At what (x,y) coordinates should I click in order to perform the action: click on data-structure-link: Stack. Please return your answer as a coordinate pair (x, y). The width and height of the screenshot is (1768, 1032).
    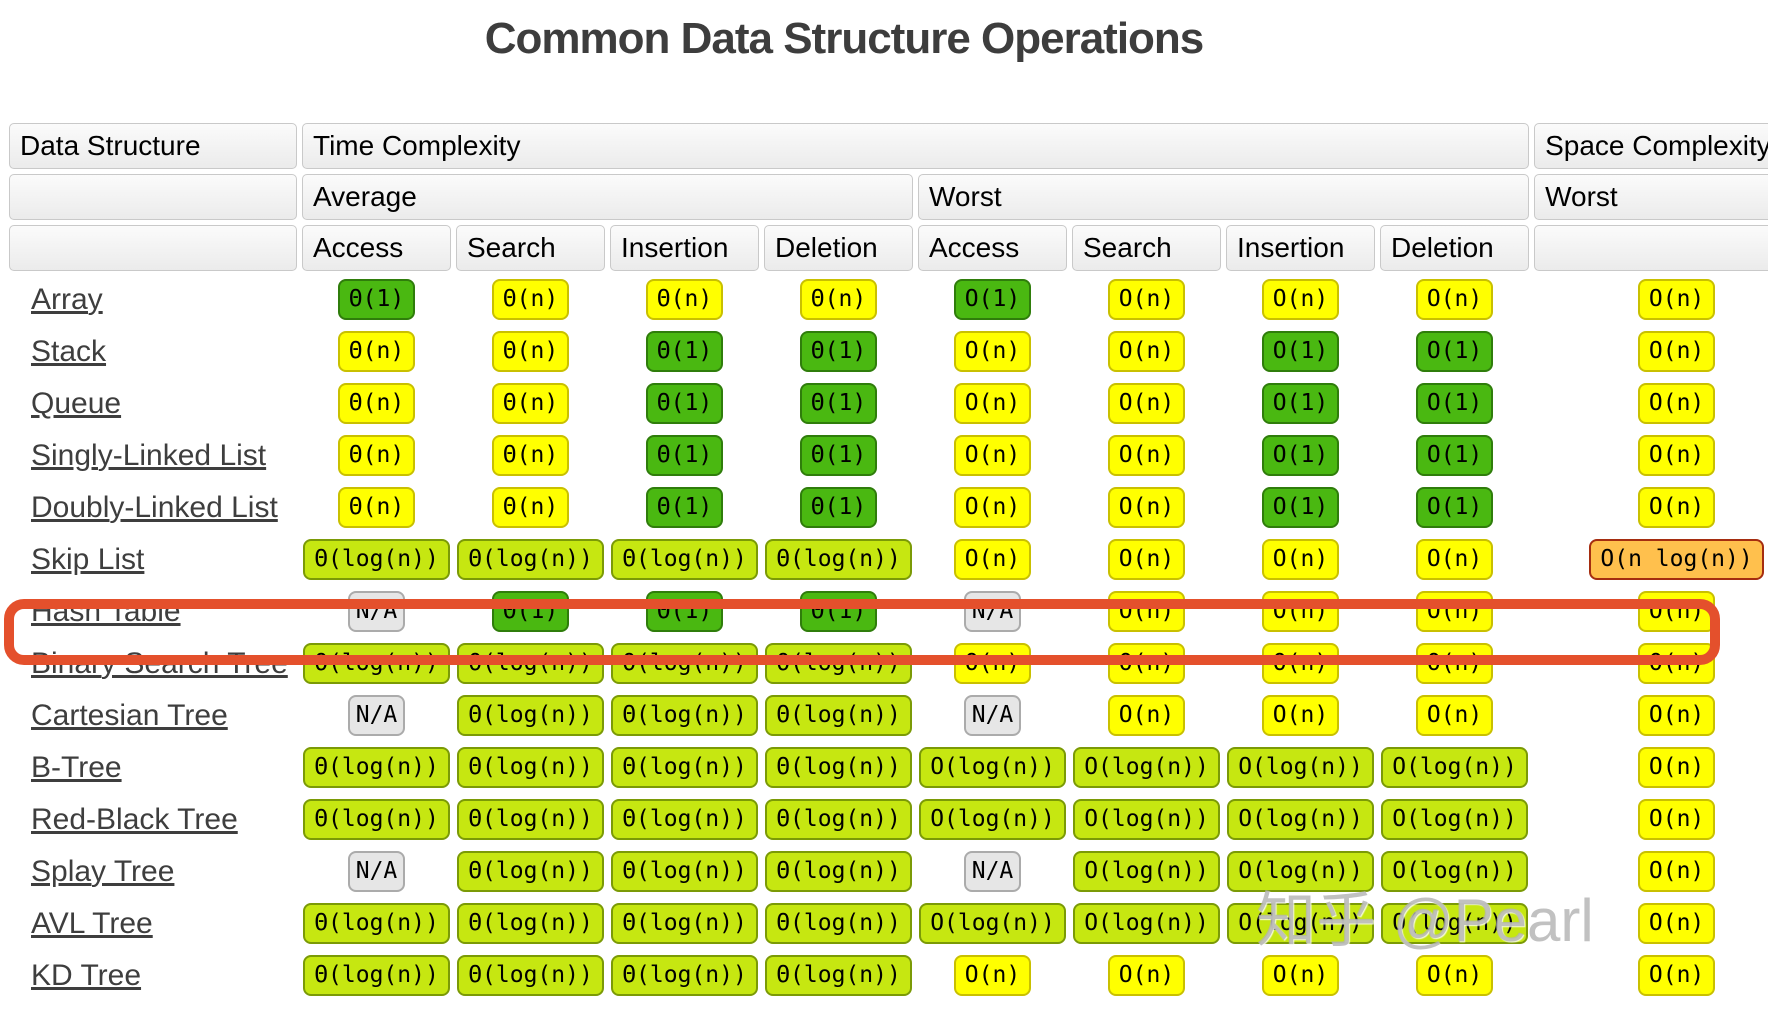
    Looking at the image, I should click on (69, 351).